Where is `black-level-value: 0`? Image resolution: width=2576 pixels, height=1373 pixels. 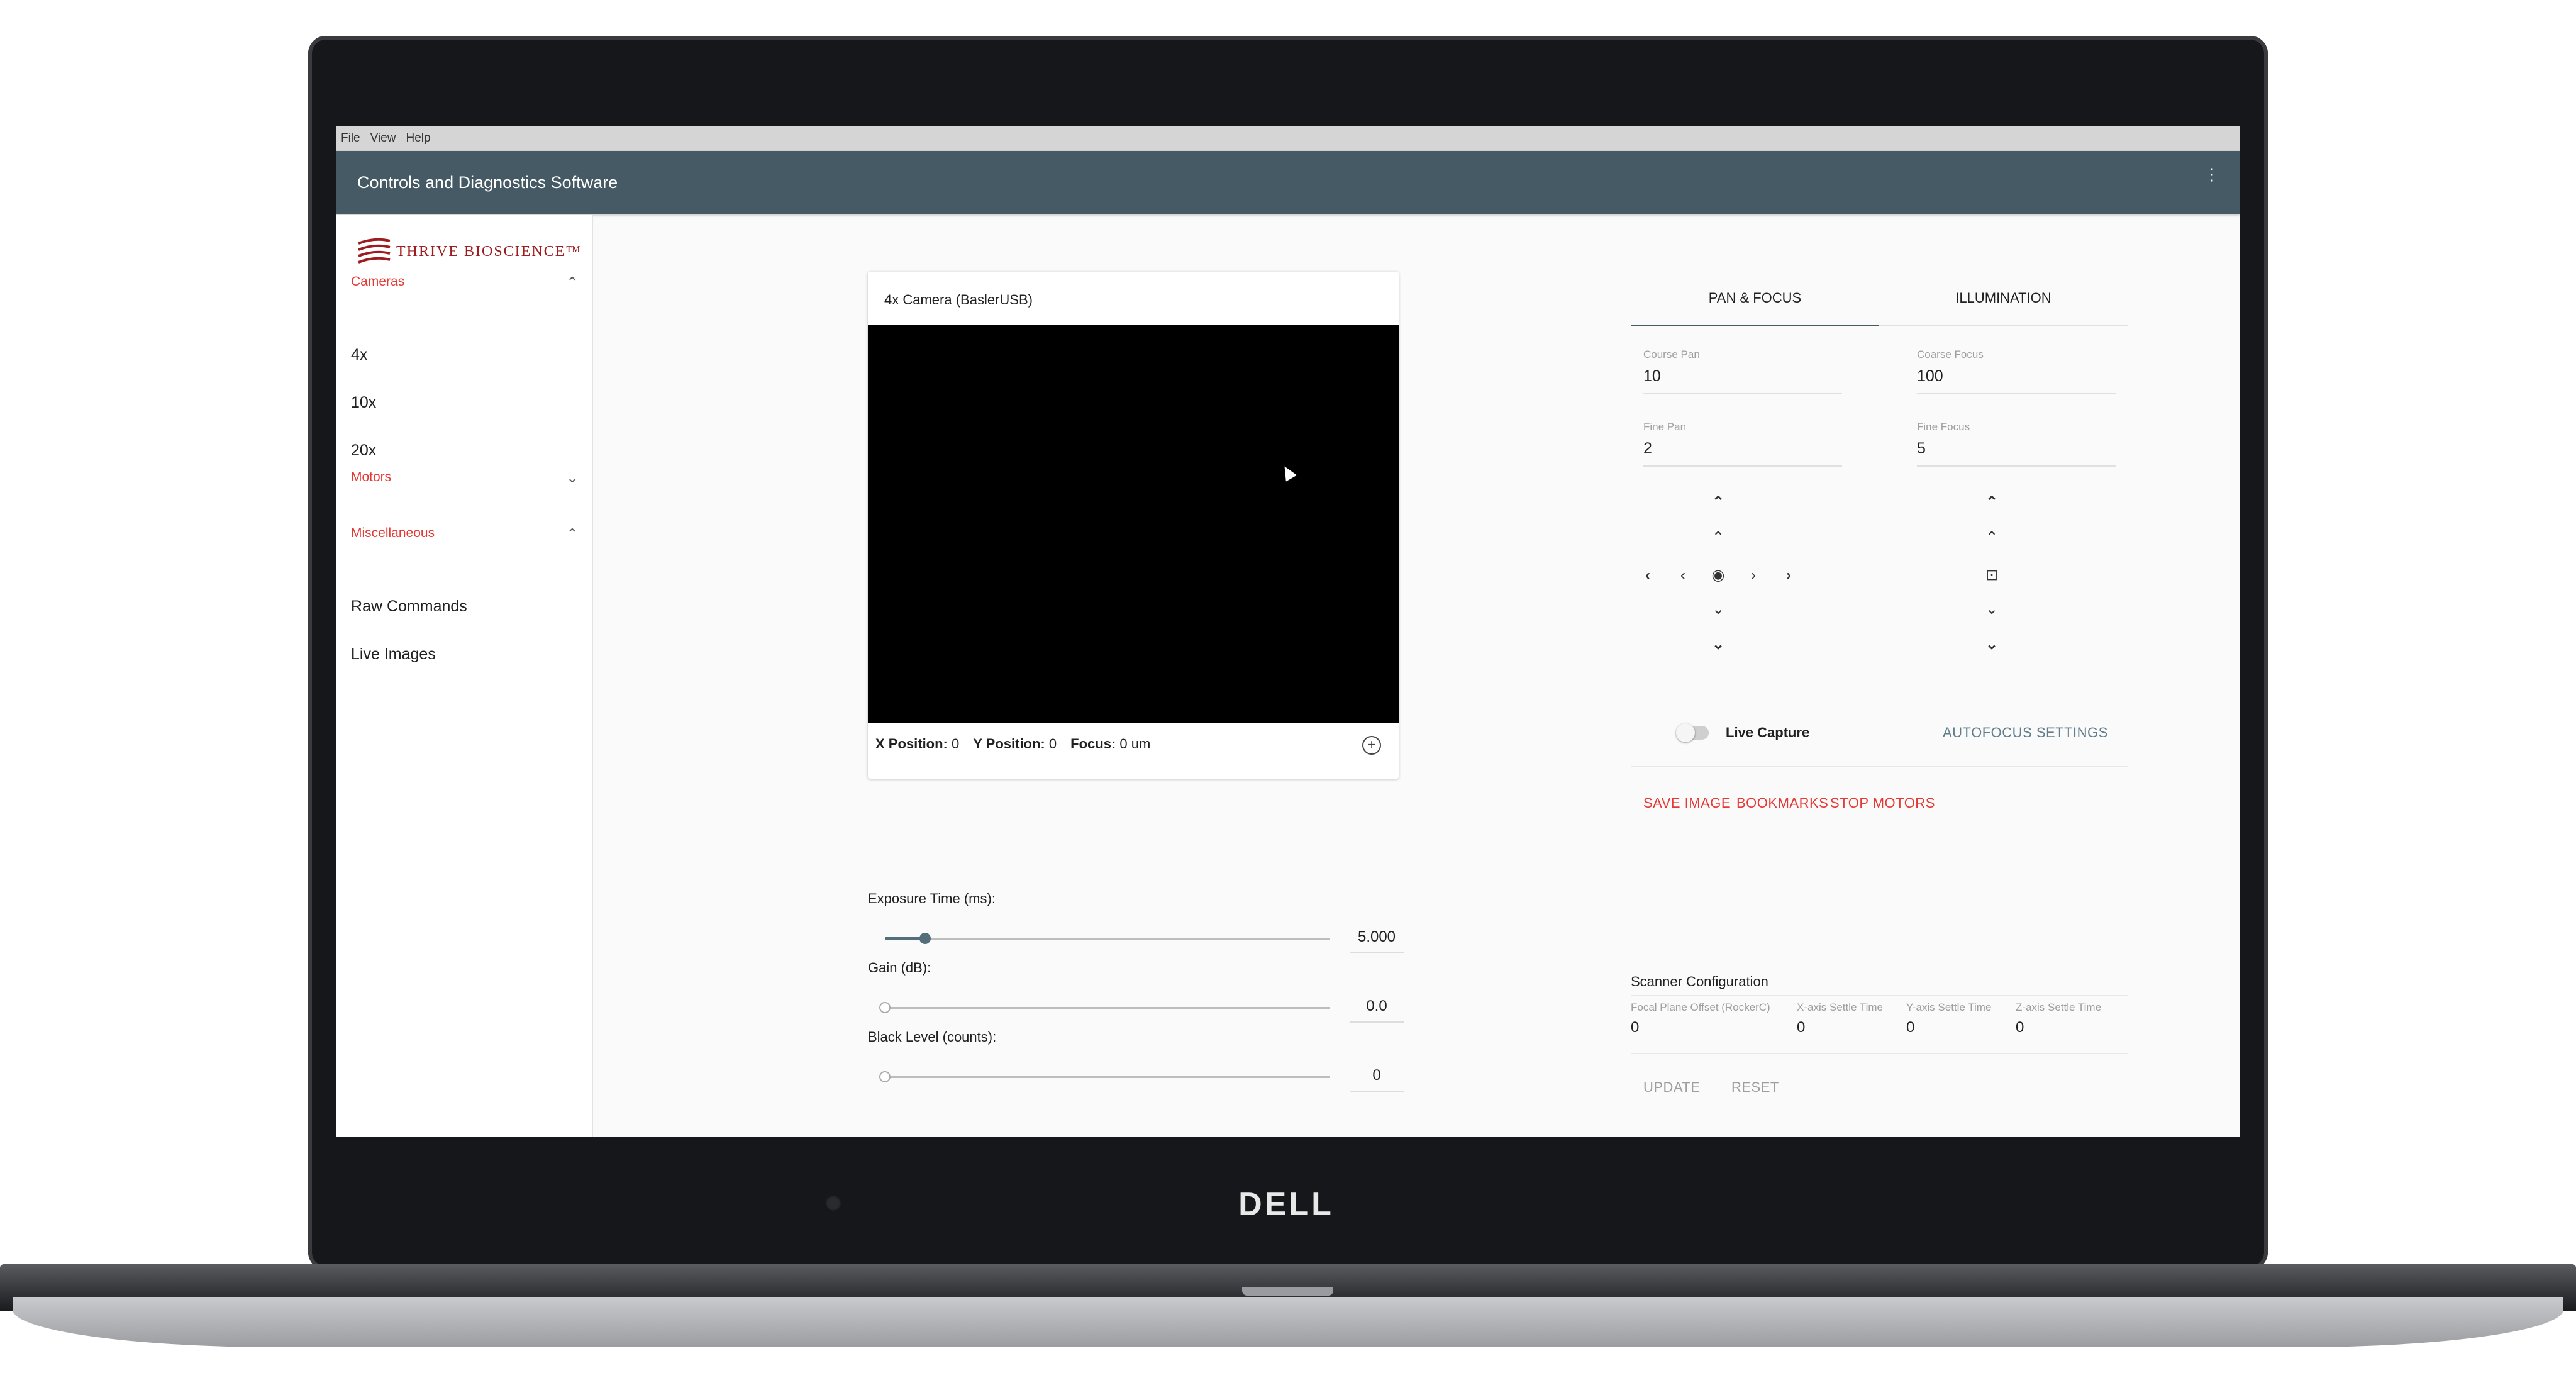 black-level-value: 0 is located at coordinates (1377, 1079).